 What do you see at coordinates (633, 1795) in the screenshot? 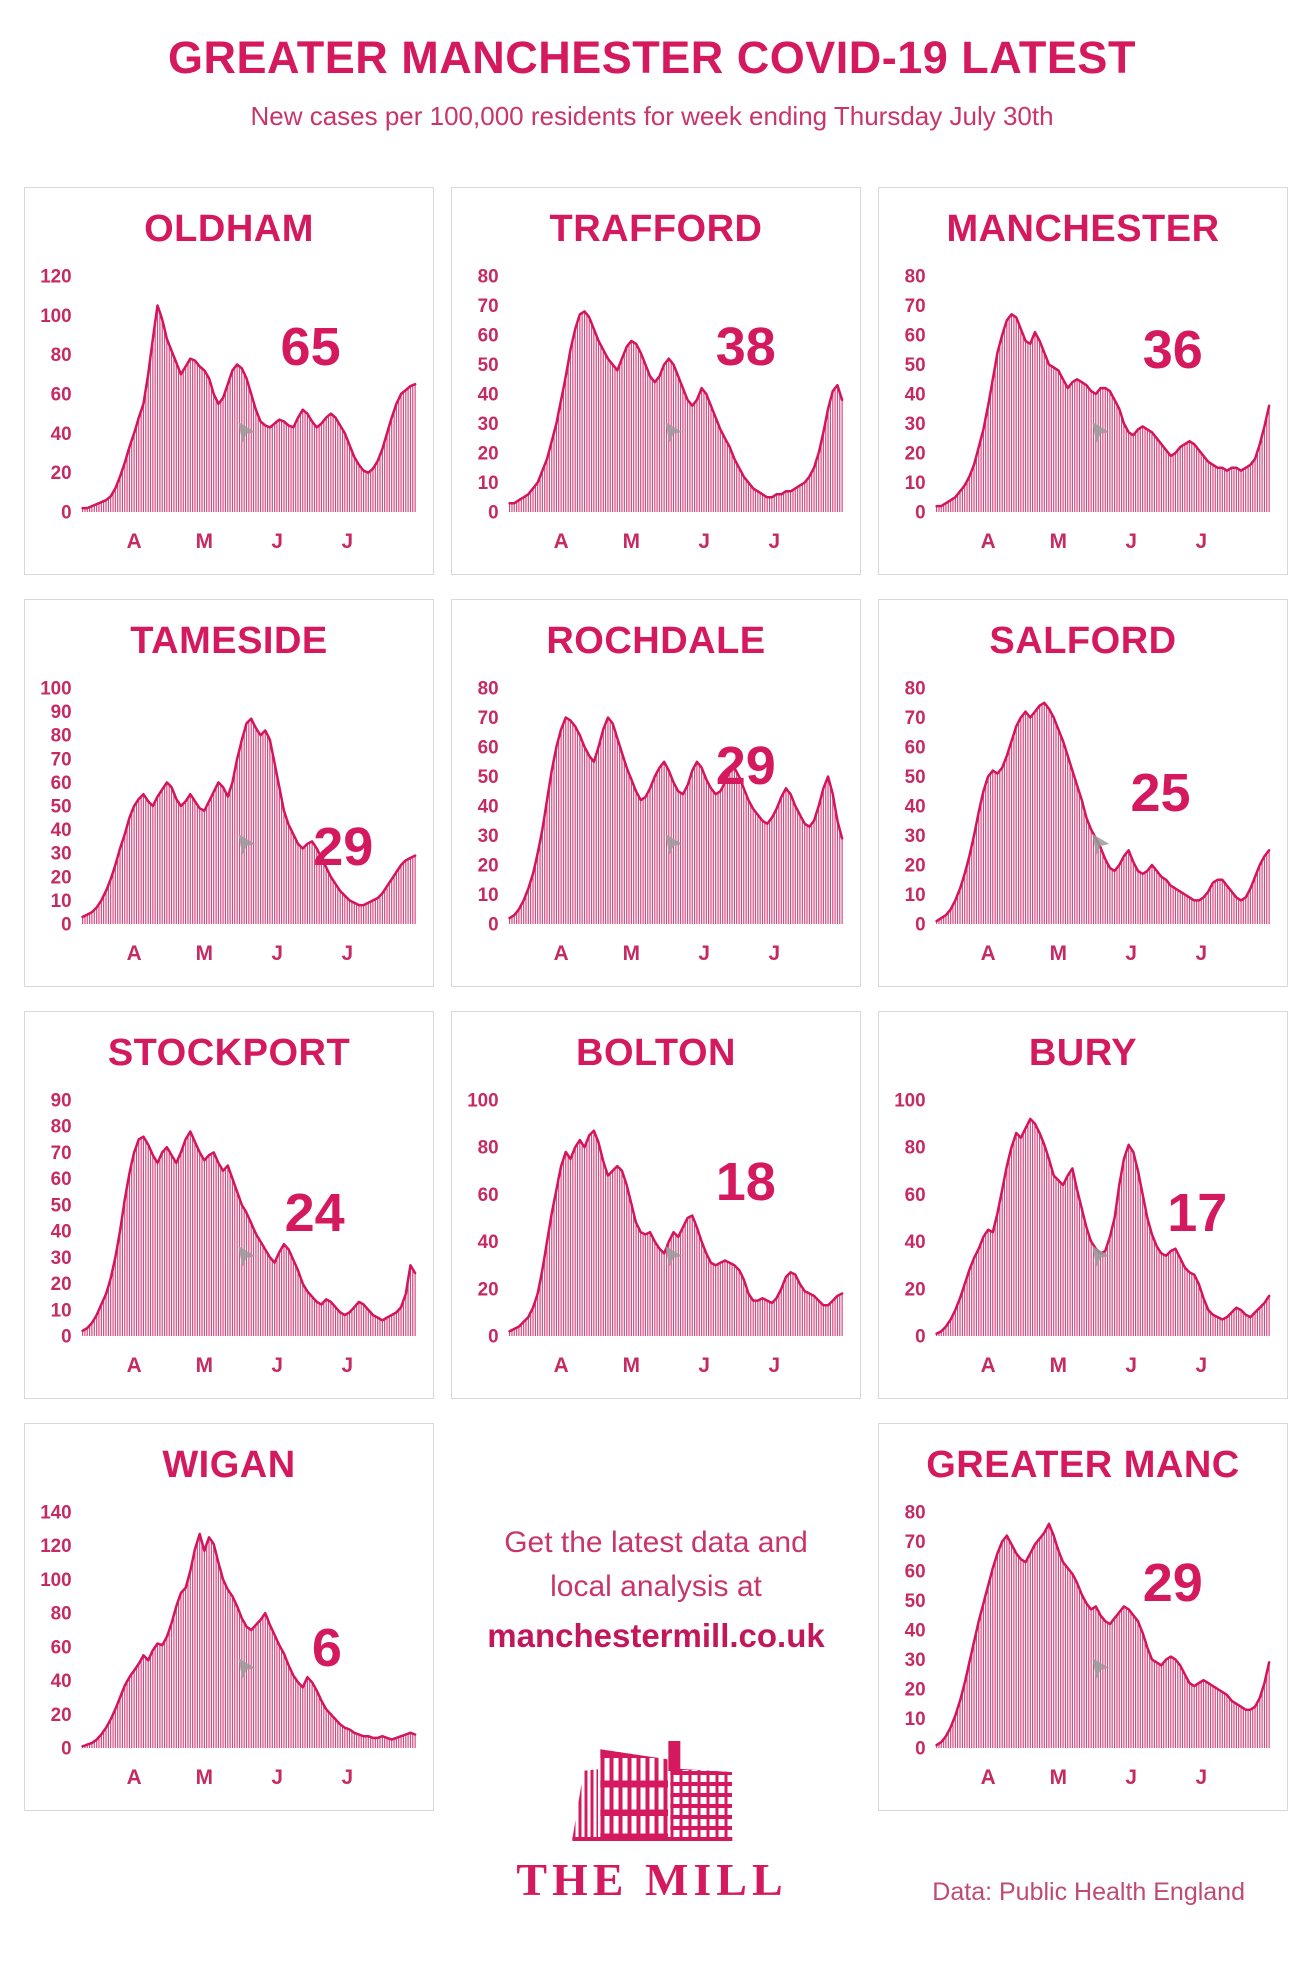
I see `mill-main-block` at bounding box center [633, 1795].